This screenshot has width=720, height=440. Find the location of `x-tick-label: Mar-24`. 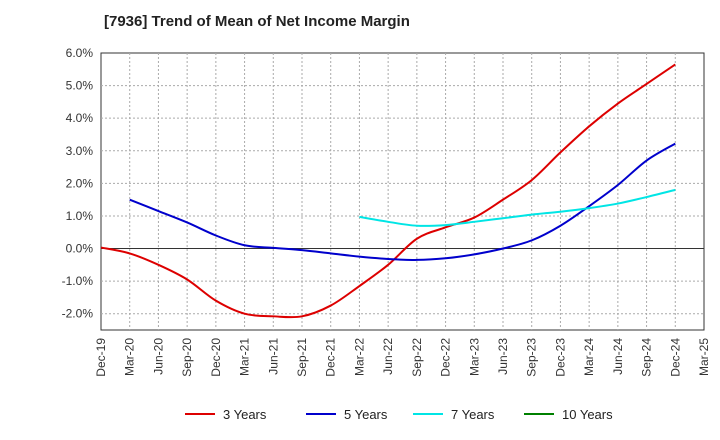

x-tick-label: Mar-24 is located at coordinates (589, 357).